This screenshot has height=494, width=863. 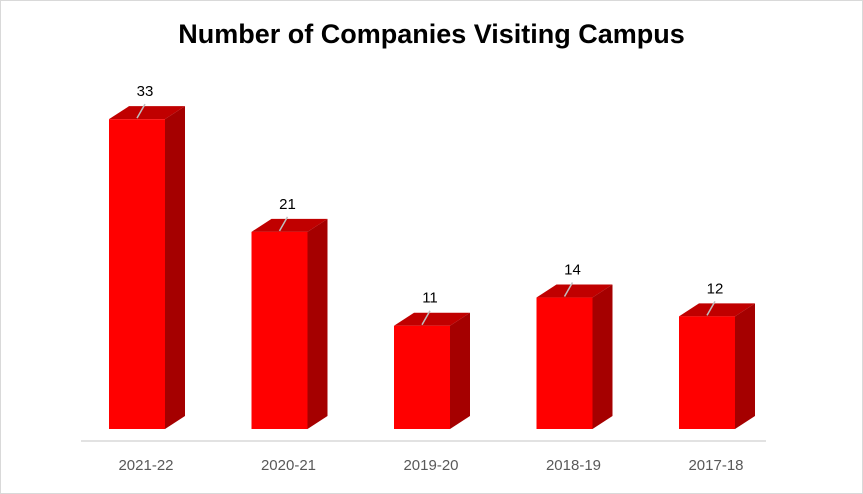 What do you see at coordinates (288, 465) in the screenshot?
I see `x-tick-label: 2020-21` at bounding box center [288, 465].